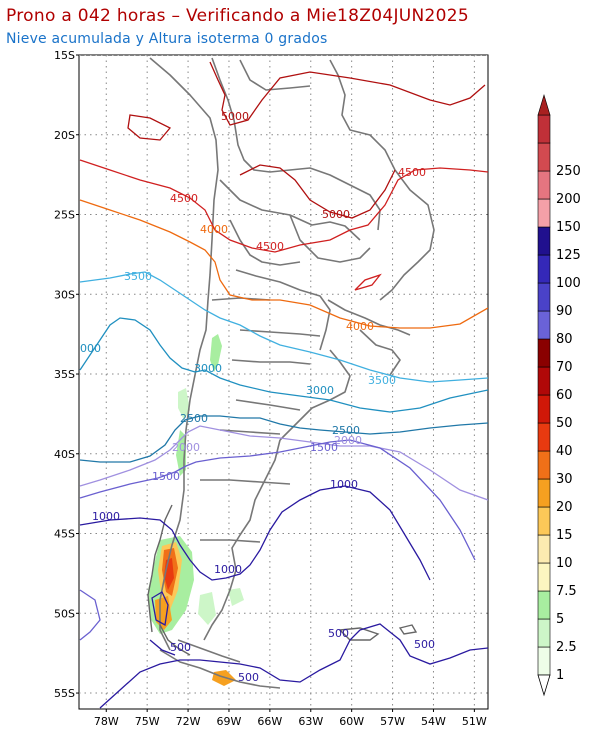 The width and height of the screenshot is (600, 750). Describe the element at coordinates (351, 721) in the screenshot. I see `lon-tick-label: 60W` at that location.